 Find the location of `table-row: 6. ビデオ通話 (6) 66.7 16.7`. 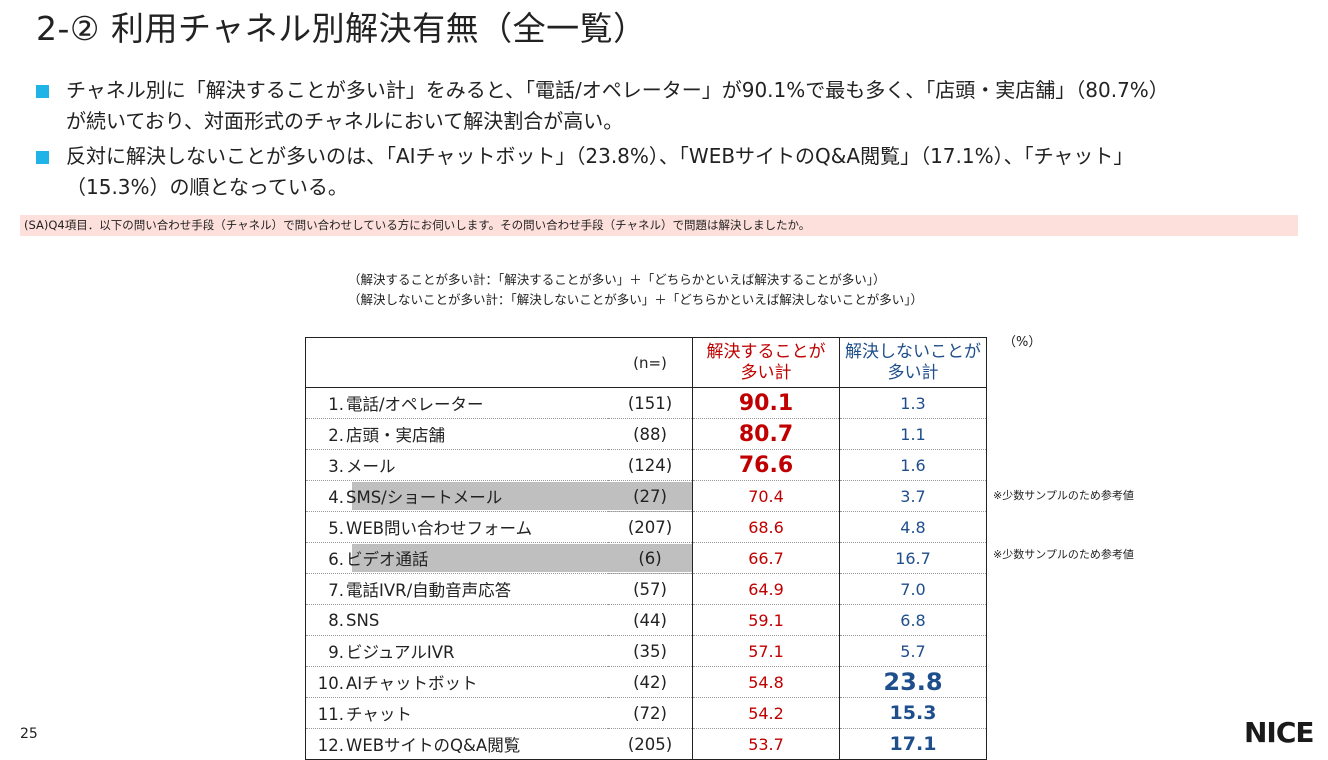

table-row: 6. ビデオ通話 (6) 66.7 16.7 is located at coordinates (646, 558).